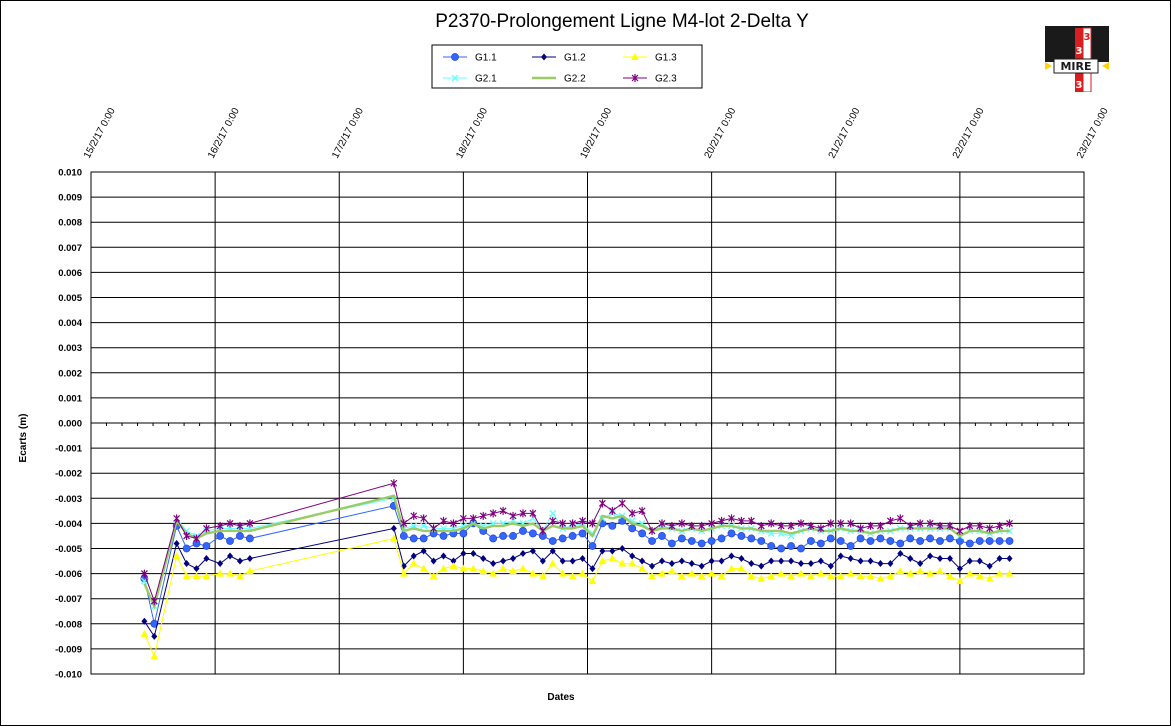 The width and height of the screenshot is (1171, 726). What do you see at coordinates (70, 223) in the screenshot?
I see `y-tick-label: 0.008` at bounding box center [70, 223].